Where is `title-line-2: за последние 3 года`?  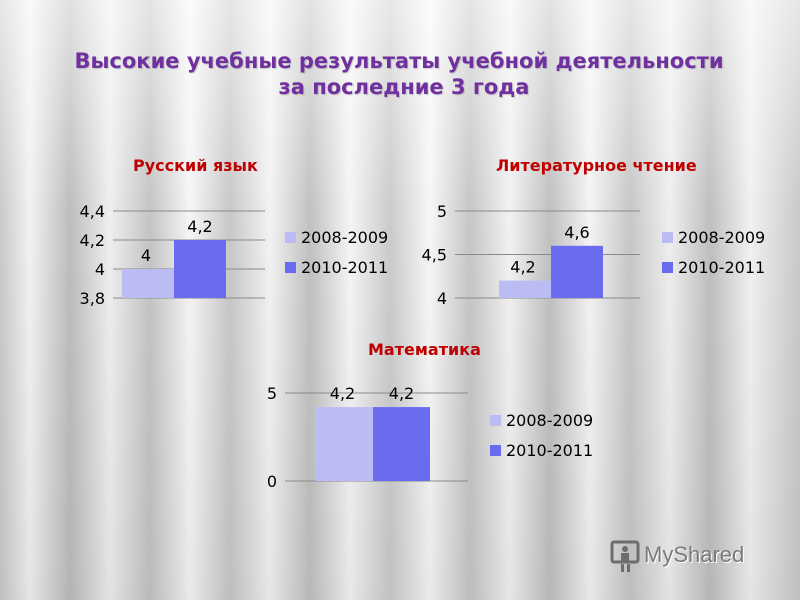
title-line-2: за последние 3 года is located at coordinates (404, 87).